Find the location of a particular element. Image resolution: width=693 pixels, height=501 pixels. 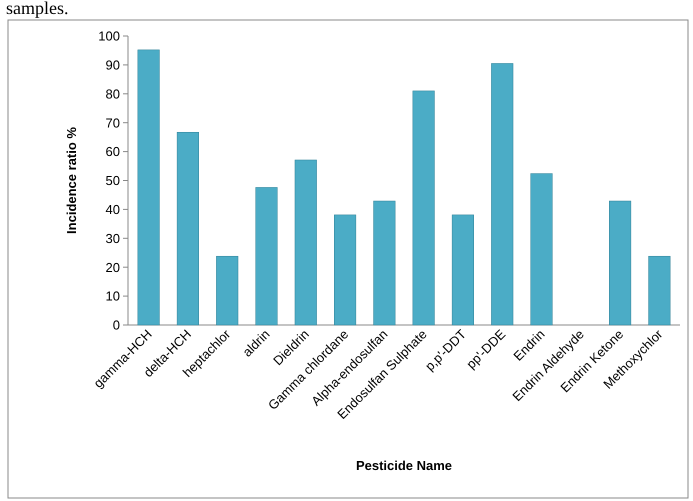

text: samples. is located at coordinates (37, 9).